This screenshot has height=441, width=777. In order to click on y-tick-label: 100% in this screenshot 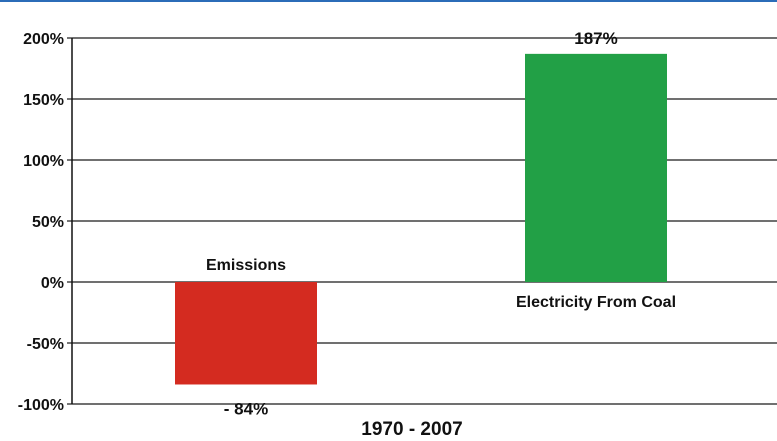, I will do `click(43, 161)`.